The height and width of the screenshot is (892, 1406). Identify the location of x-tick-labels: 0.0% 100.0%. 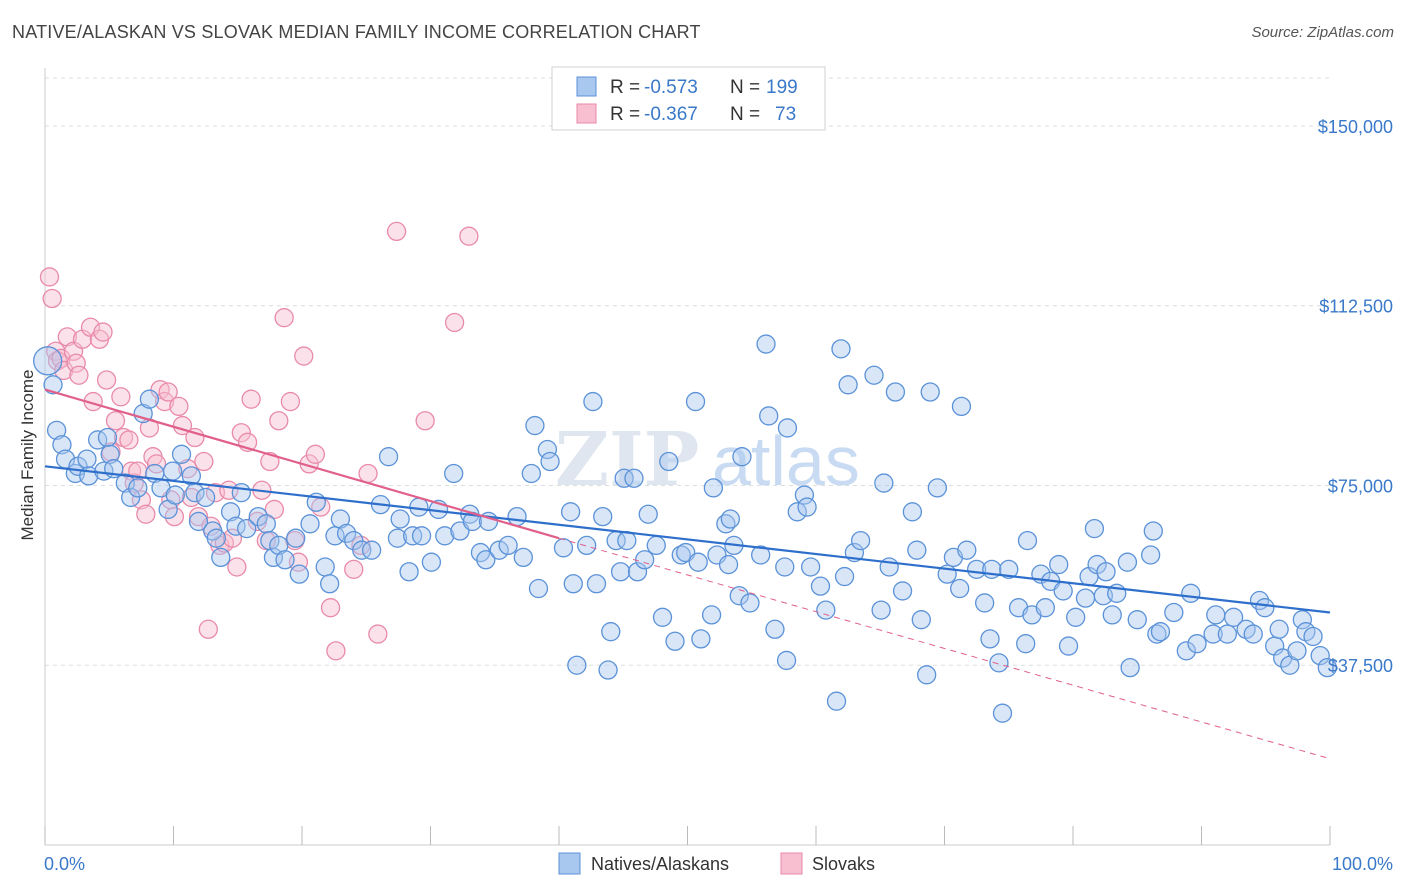
(718, 864).